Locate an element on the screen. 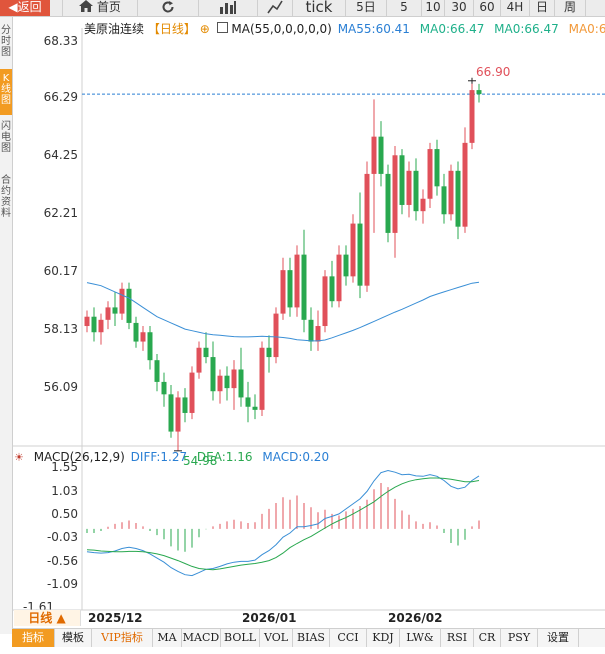 The image size is (605, 654). ma0-value-2: MA0:66.47 is located at coordinates (526, 29).